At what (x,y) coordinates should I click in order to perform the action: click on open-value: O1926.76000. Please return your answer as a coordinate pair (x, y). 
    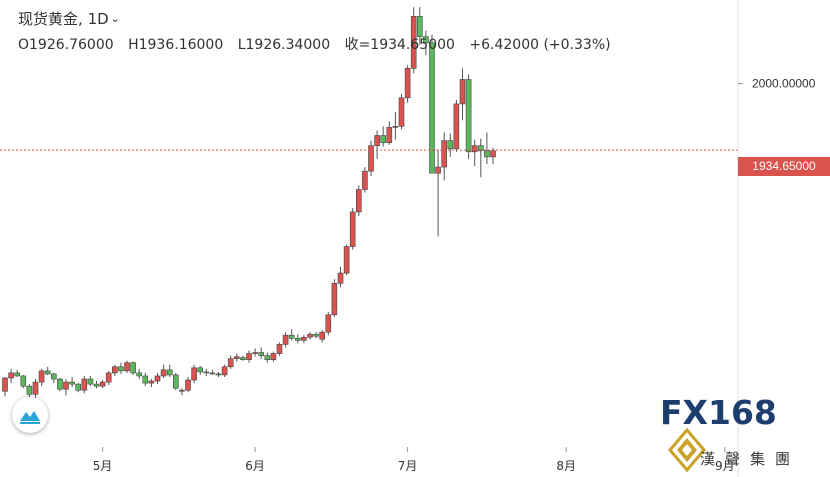
    Looking at the image, I should click on (66, 45).